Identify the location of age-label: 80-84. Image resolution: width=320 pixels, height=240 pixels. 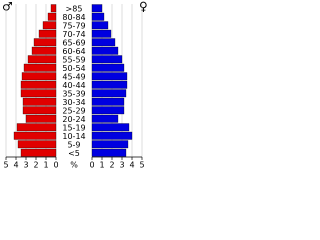
(73, 17).